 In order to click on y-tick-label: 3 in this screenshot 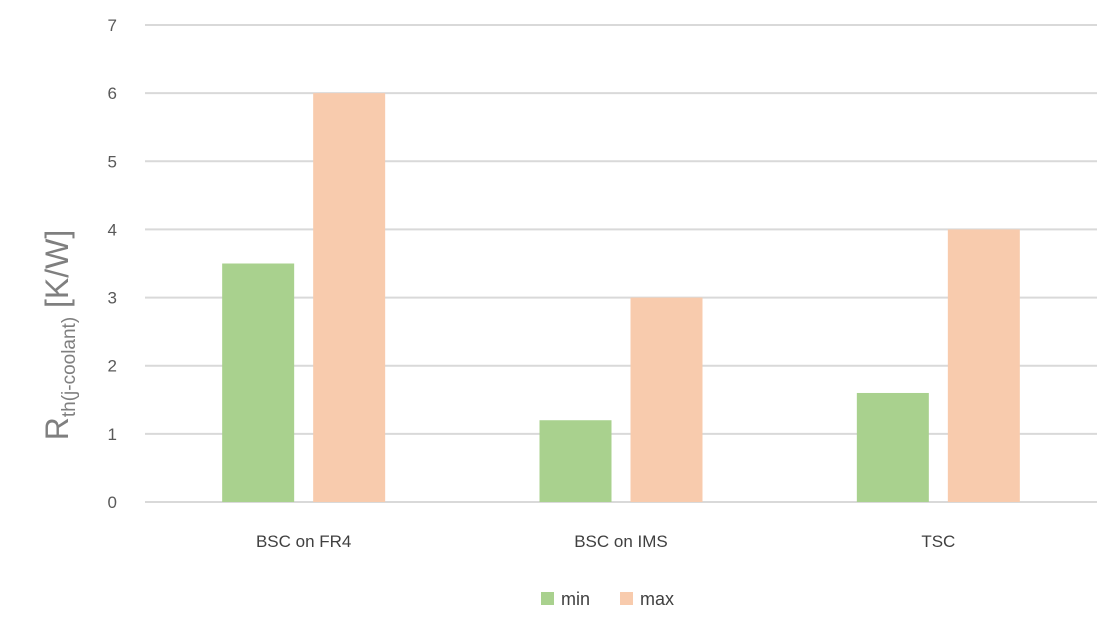, I will do `click(112, 298)`.